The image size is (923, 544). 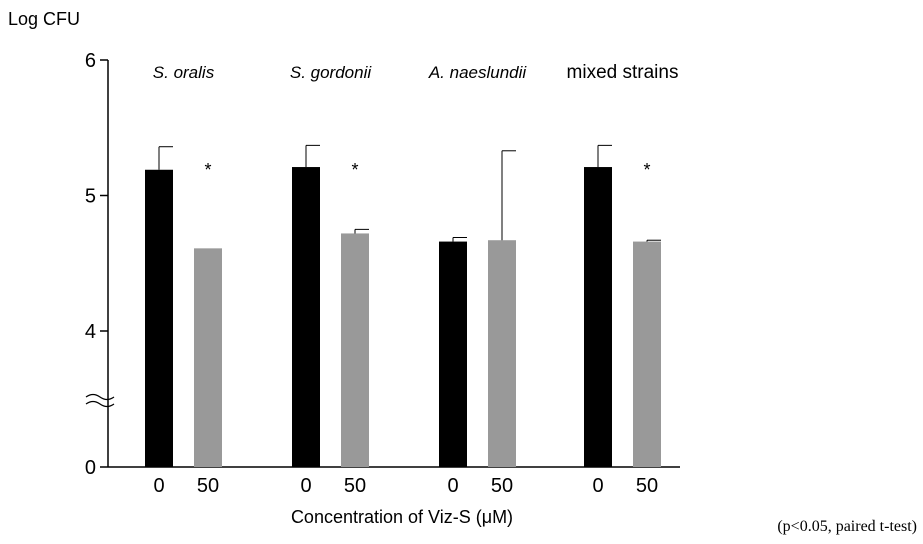 What do you see at coordinates (184, 72) in the screenshot?
I see `group-label: S. oralis` at bounding box center [184, 72].